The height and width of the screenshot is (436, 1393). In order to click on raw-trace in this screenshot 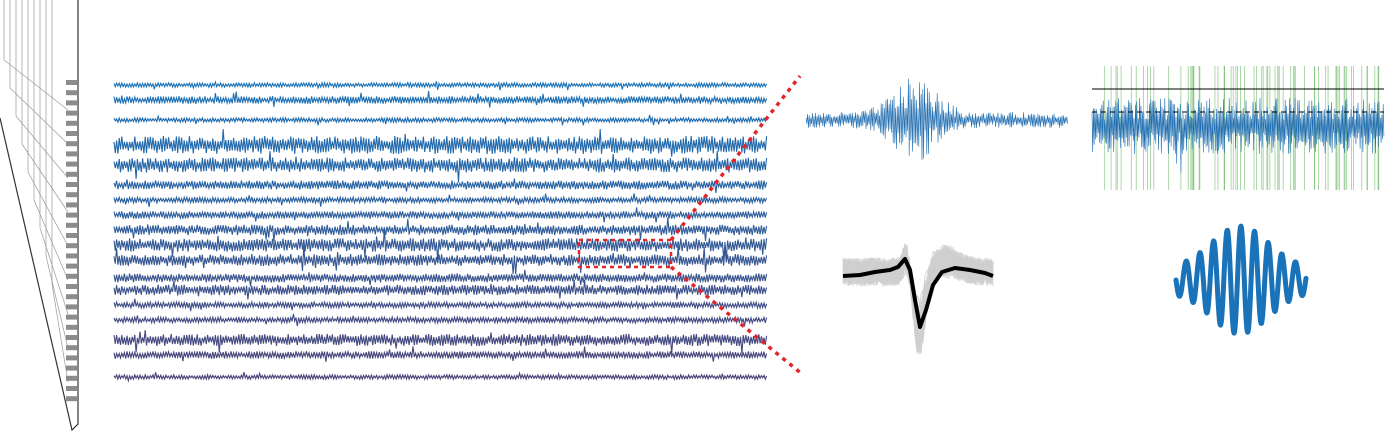, I will do `click(936, 119)`.